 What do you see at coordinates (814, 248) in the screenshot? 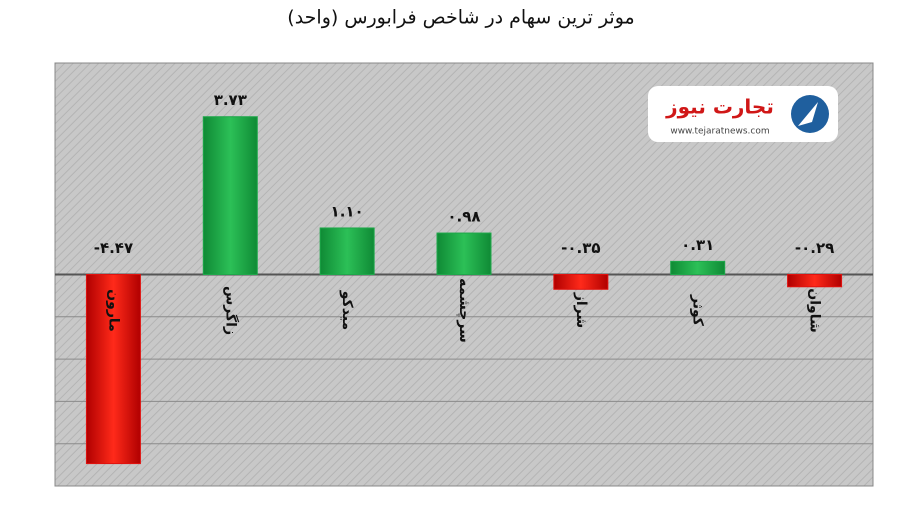
I see `data-label: -۰.۲۹` at bounding box center [814, 248].